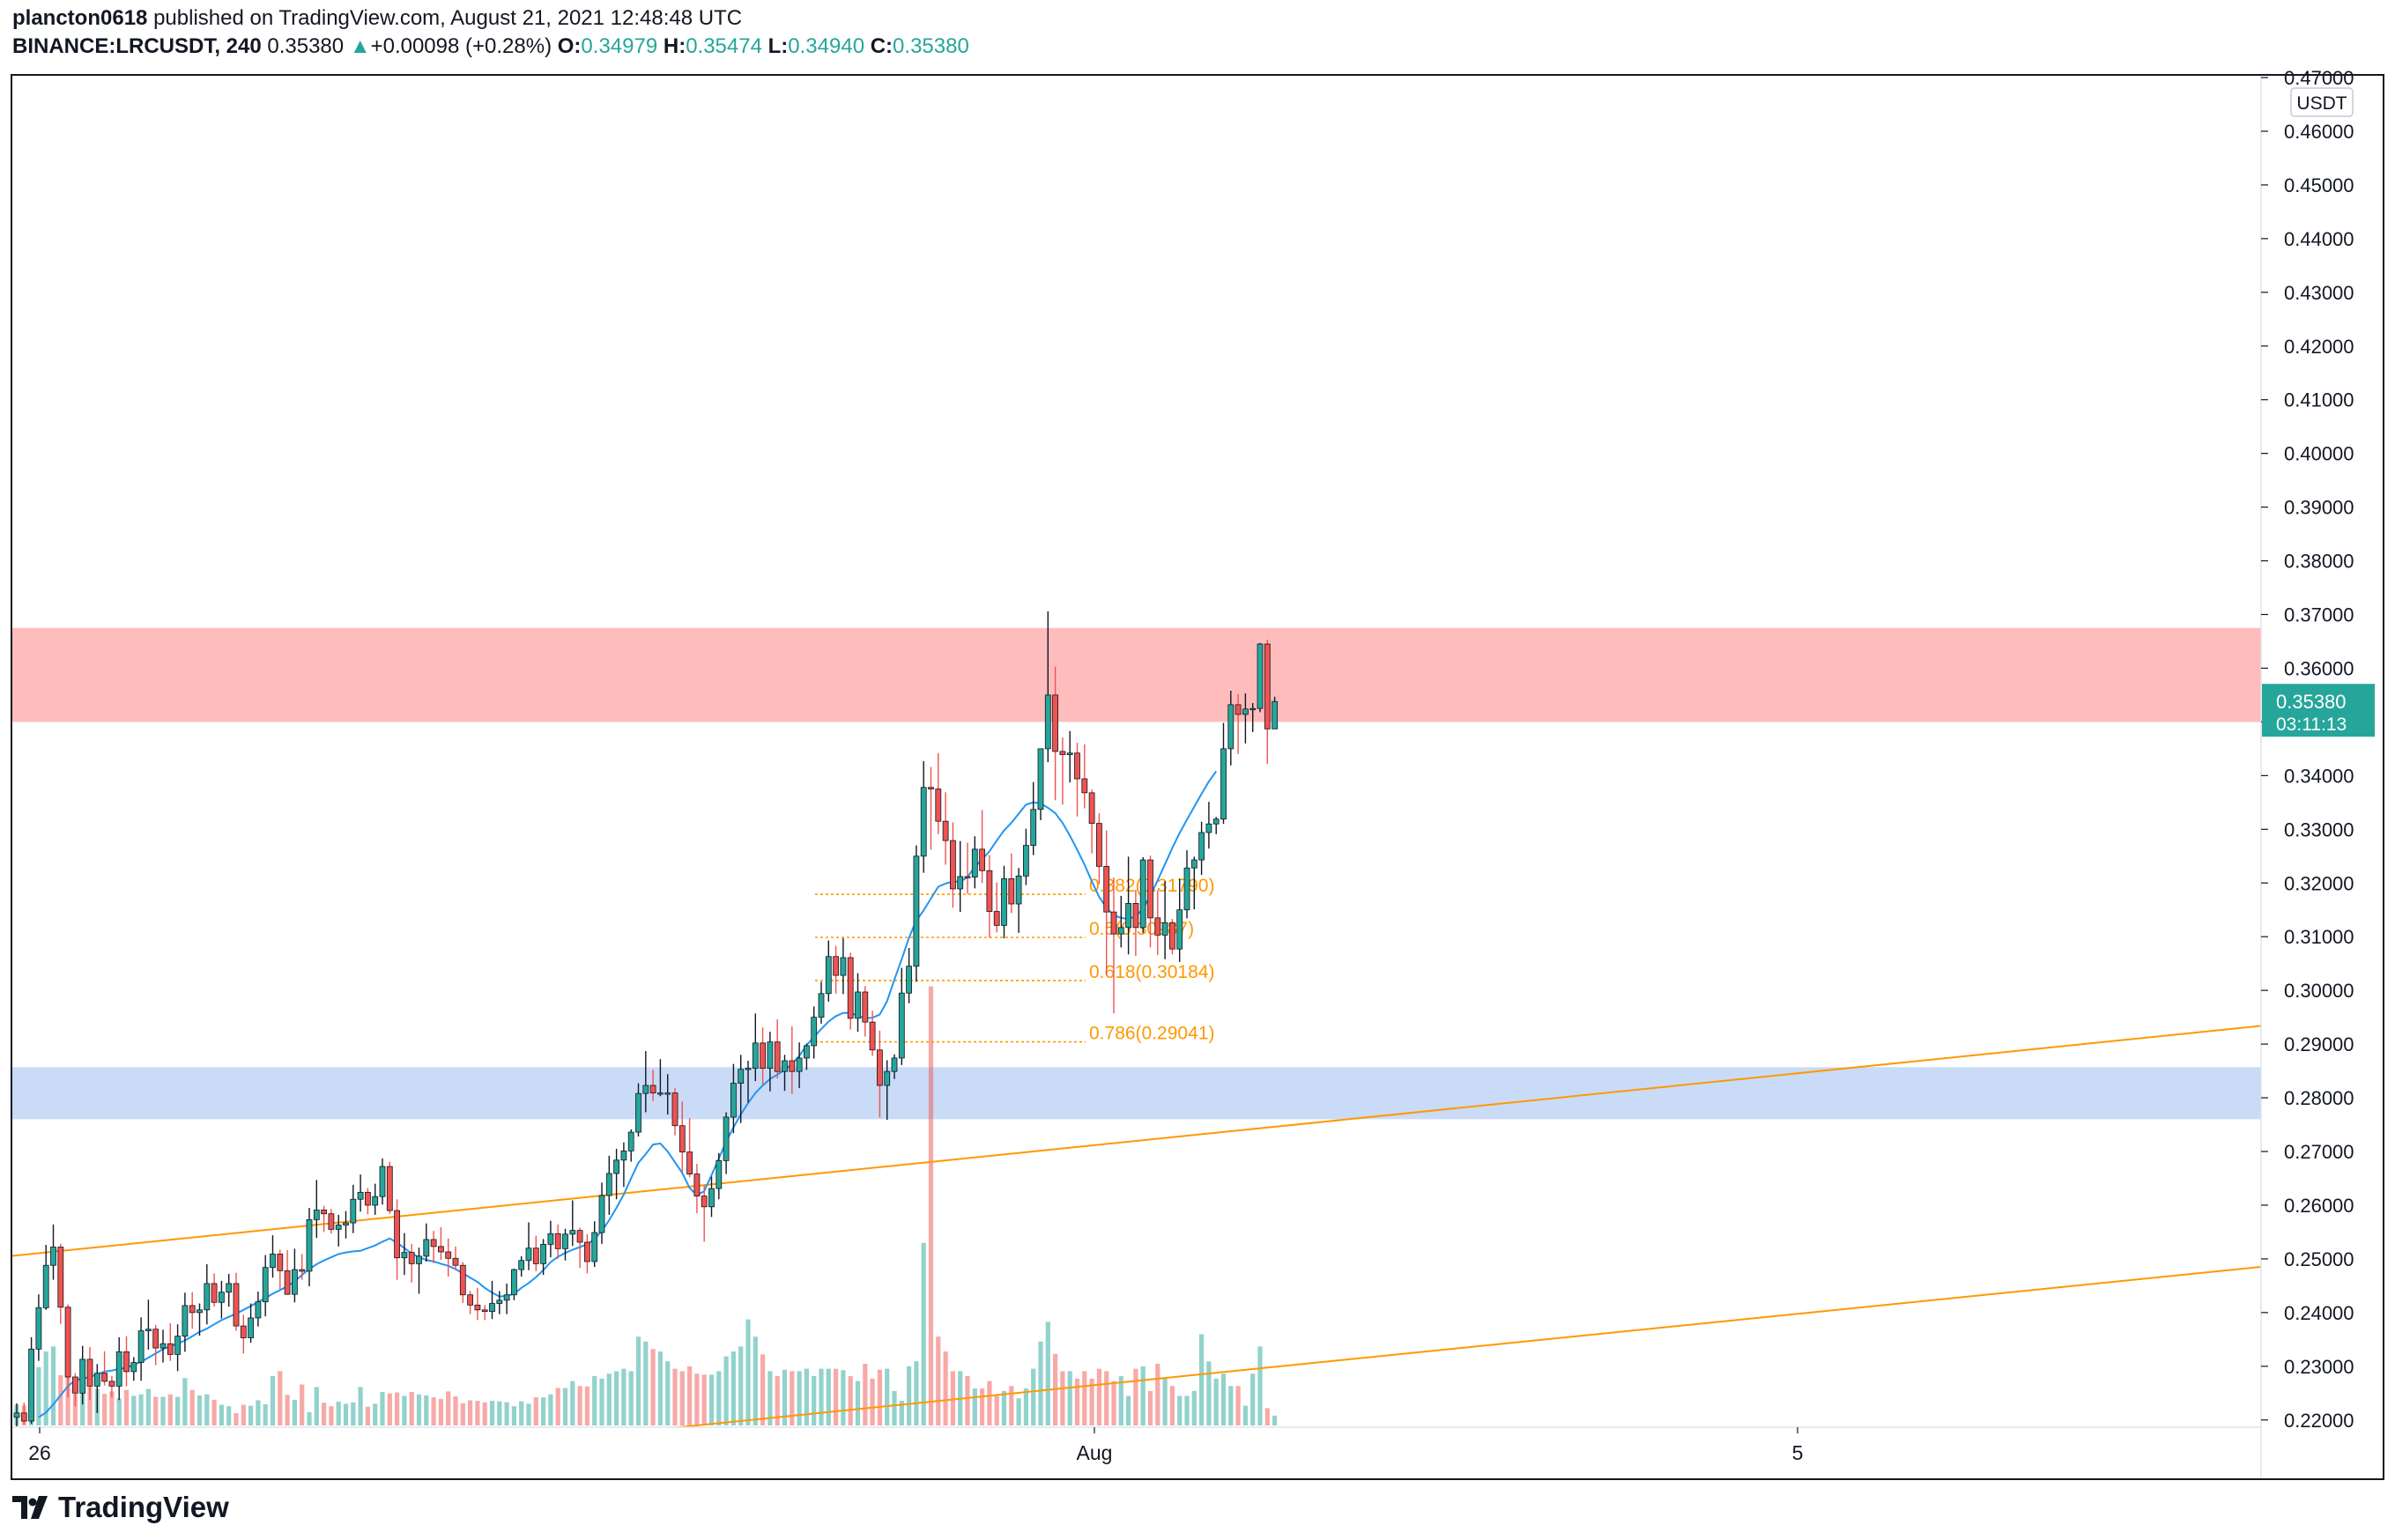 Image resolution: width=2395 pixels, height=1540 pixels. I want to click on resistance-zone, so click(1136, 675).